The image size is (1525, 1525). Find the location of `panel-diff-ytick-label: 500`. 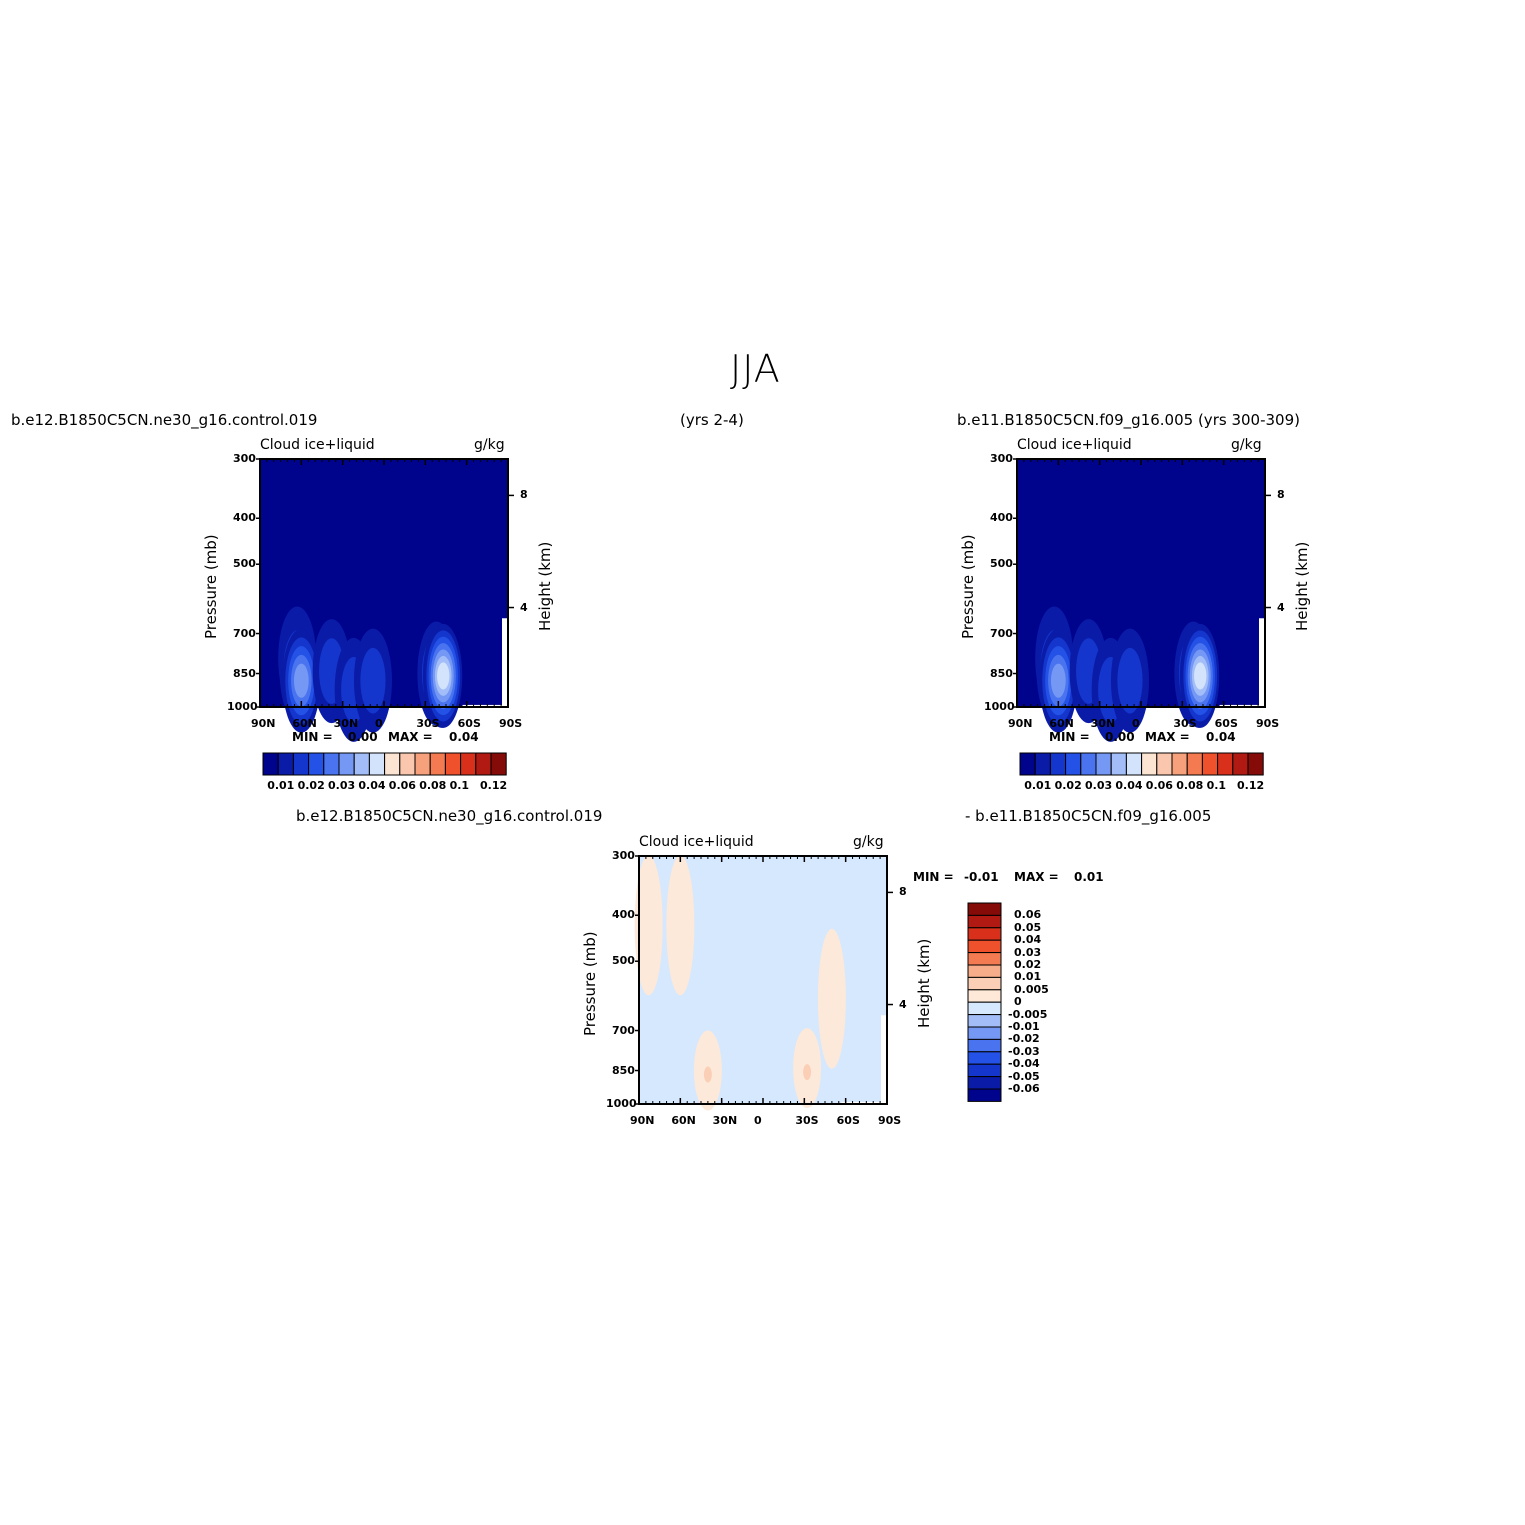

panel-diff-ytick-label: 500 is located at coordinates (623, 961).